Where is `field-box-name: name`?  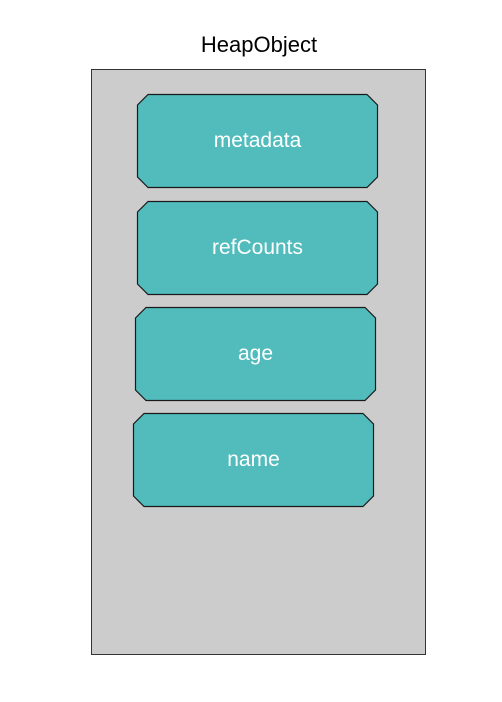
field-box-name: name is located at coordinates (253, 460).